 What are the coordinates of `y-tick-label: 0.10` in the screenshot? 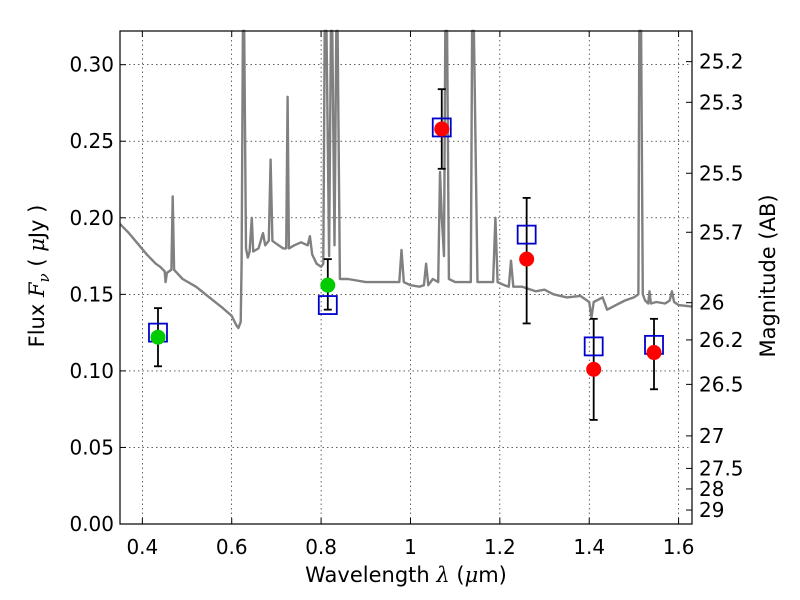 It's located at (91, 371).